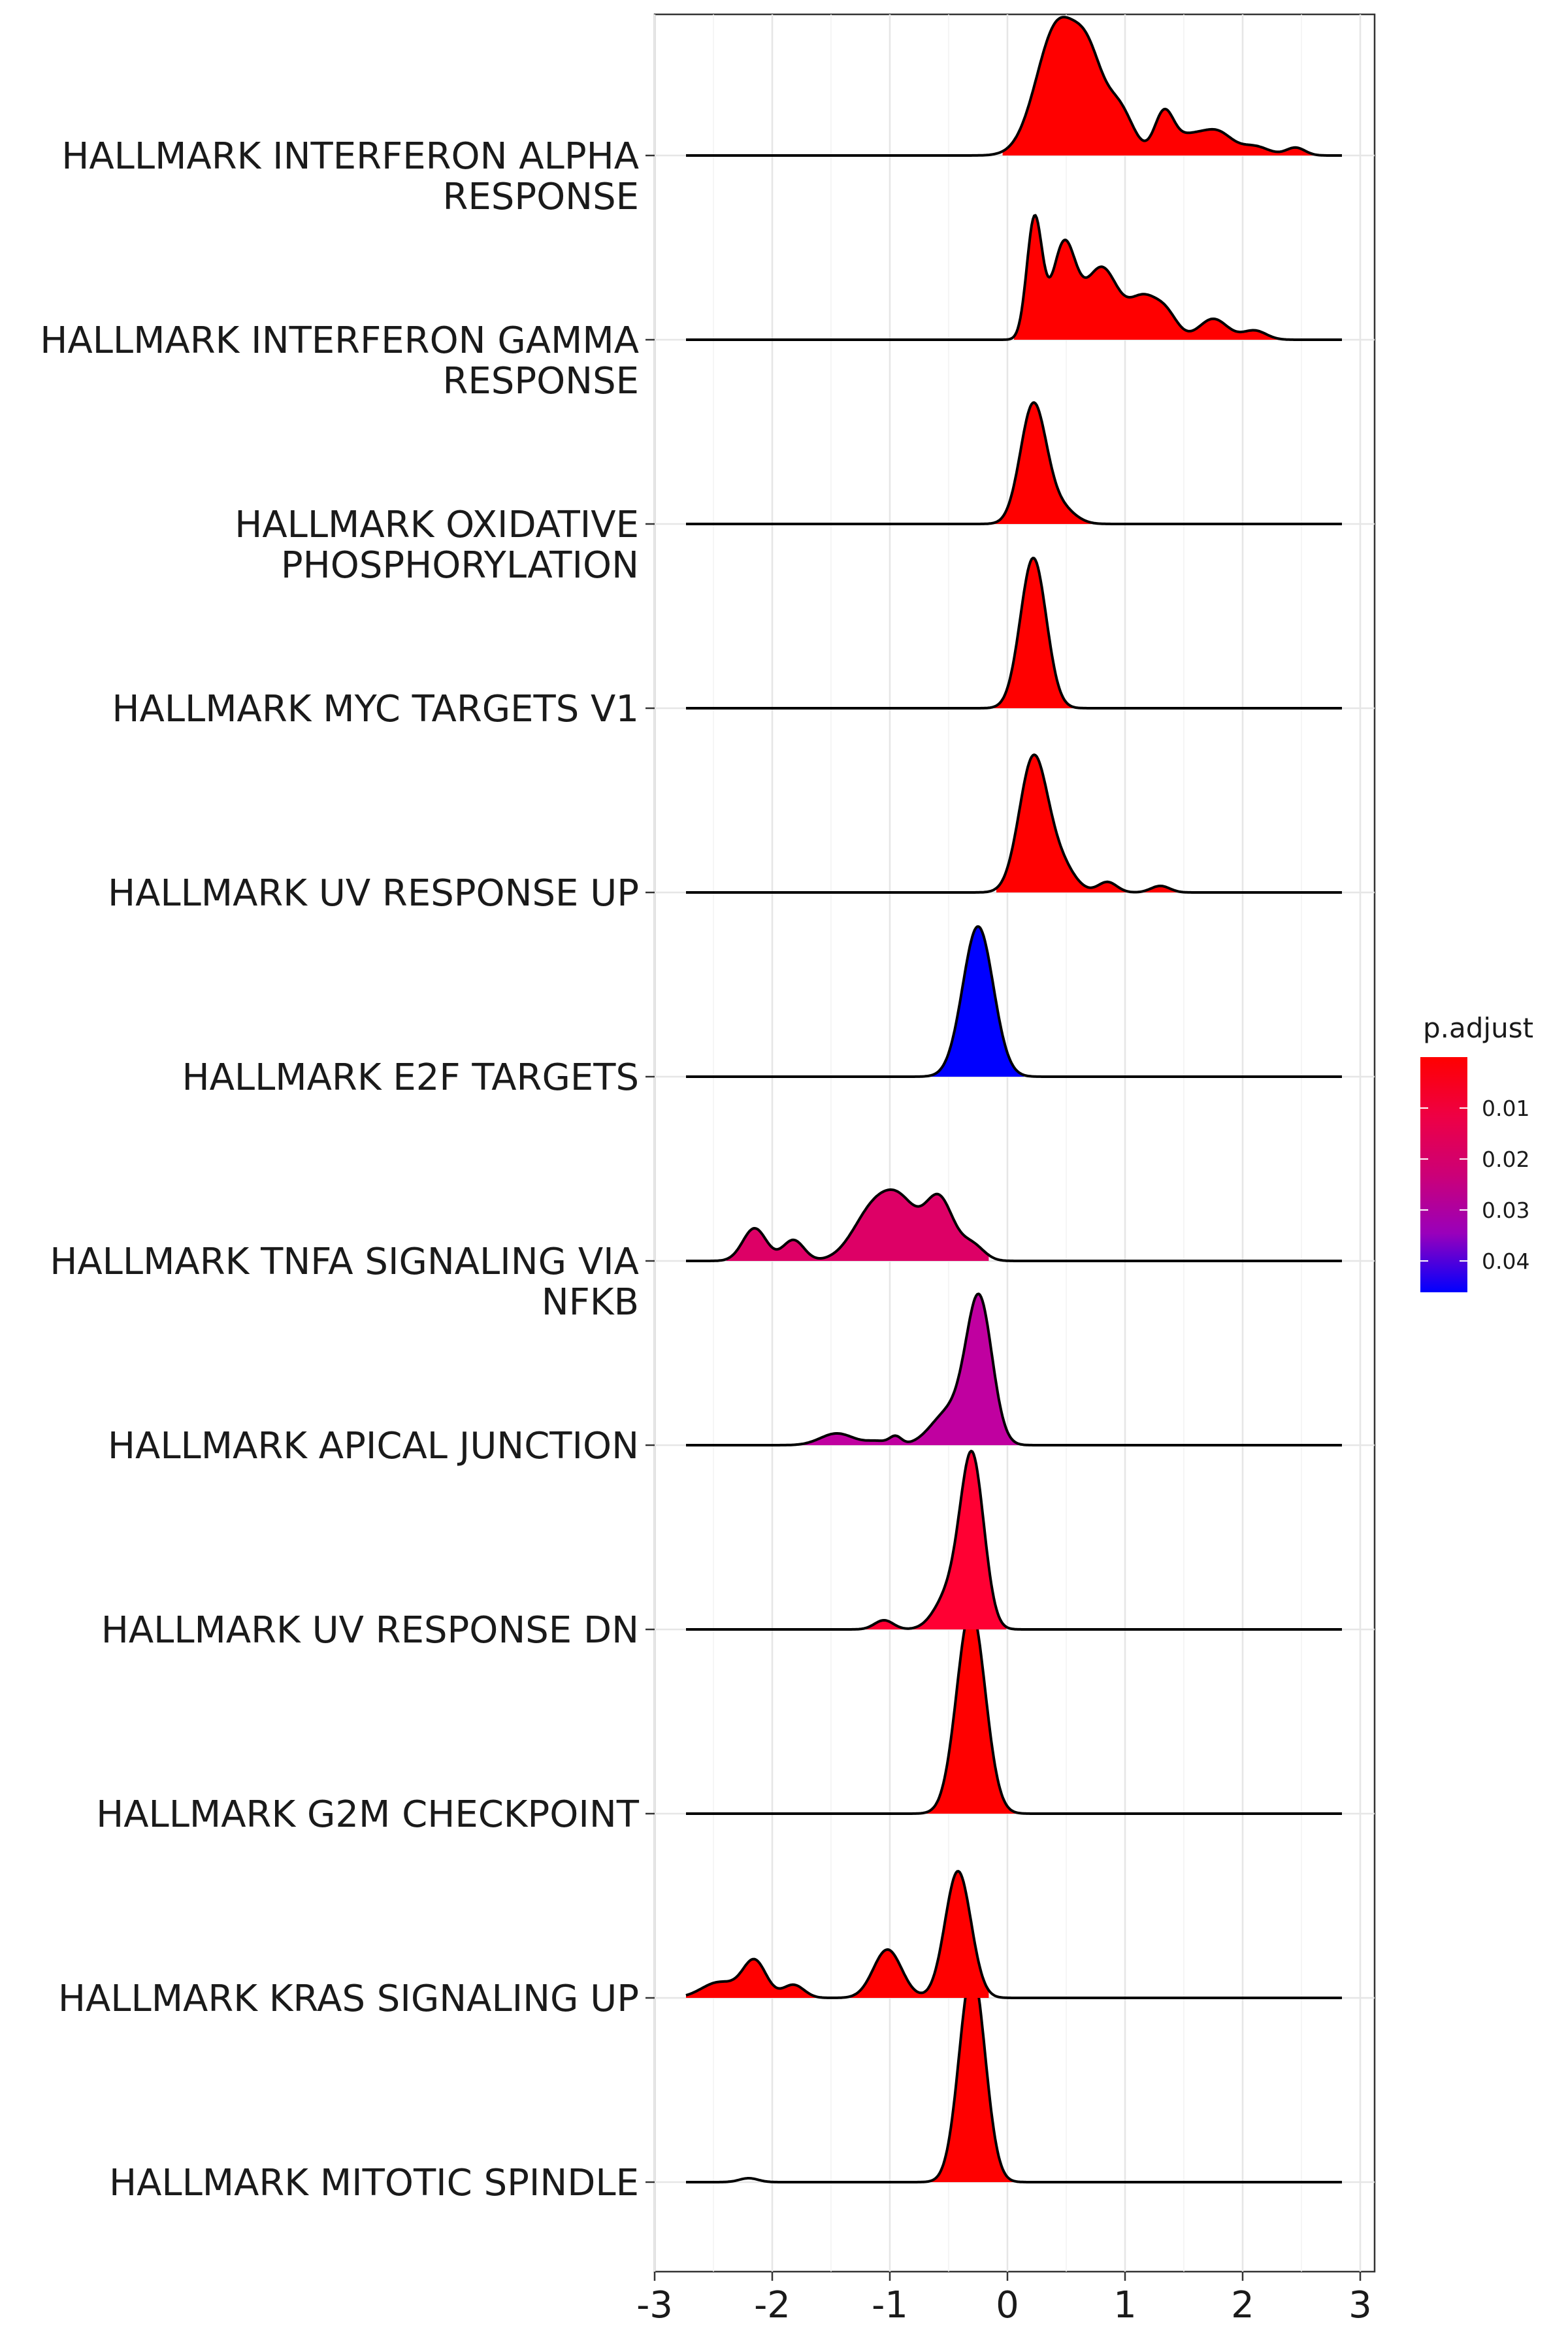 The height and width of the screenshot is (2352, 1568). Describe the element at coordinates (437, 525) in the screenshot. I see `y-tick-label-line: HALLMARK OXIDATIVE` at that location.